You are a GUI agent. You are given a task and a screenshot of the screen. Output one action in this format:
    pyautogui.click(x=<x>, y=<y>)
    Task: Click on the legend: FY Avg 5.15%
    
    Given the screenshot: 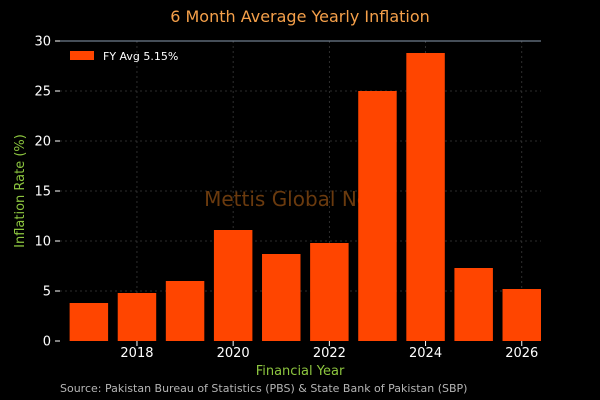 What is the action you would take?
    pyautogui.click(x=124, y=56)
    